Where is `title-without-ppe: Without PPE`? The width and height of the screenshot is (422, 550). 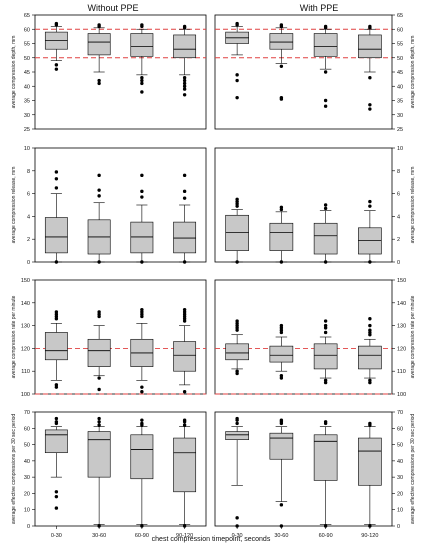
title-without-ppe: Without PPE is located at coordinates (113, 8).